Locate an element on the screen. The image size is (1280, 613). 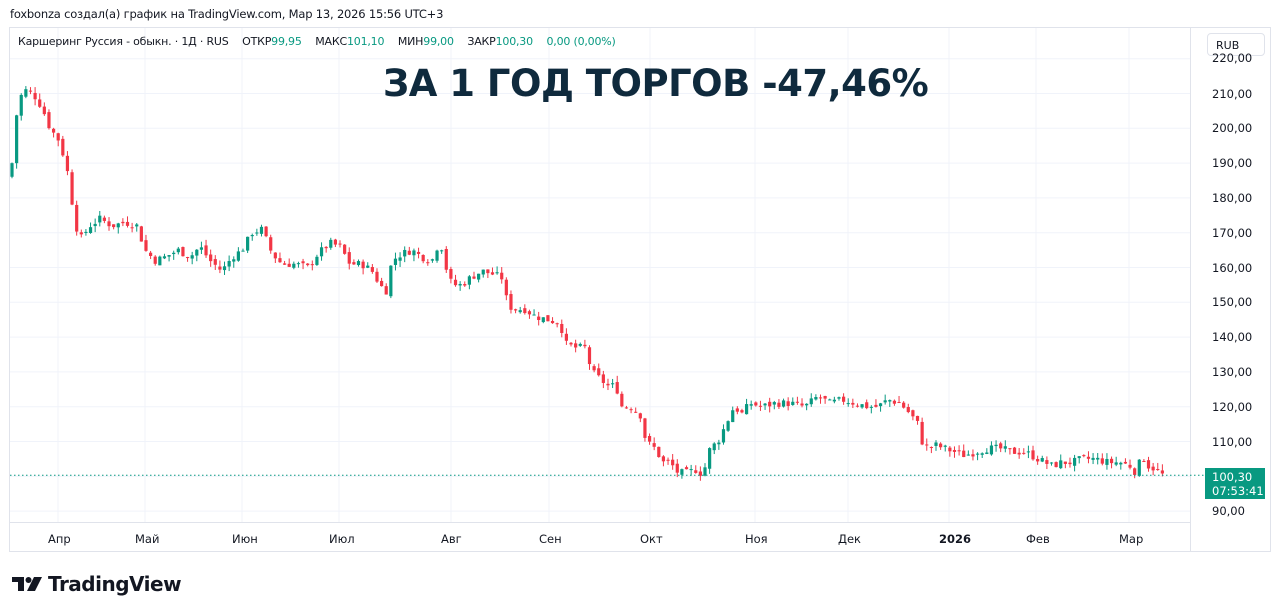
price-axis-label: 140,00 is located at coordinates (1232, 337).